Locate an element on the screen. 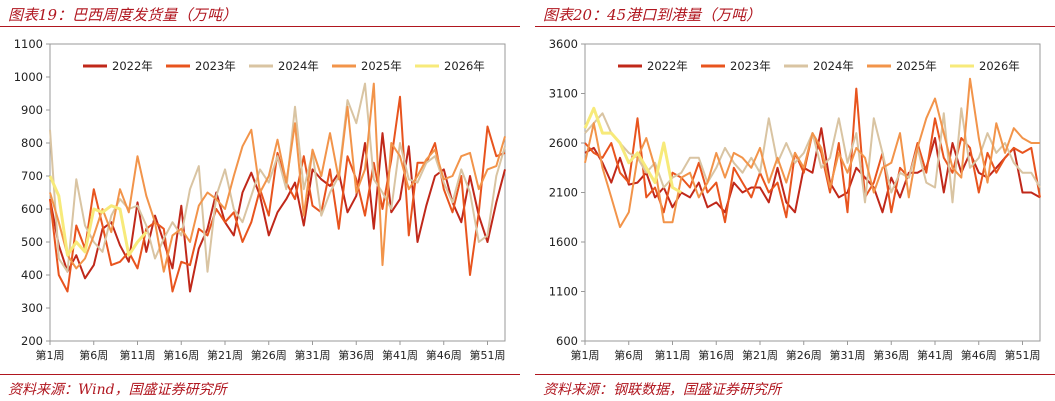 Image resolution: width=1055 pixels, height=401 pixels. chart1-x-tick-label: 第1周 is located at coordinates (585, 355).